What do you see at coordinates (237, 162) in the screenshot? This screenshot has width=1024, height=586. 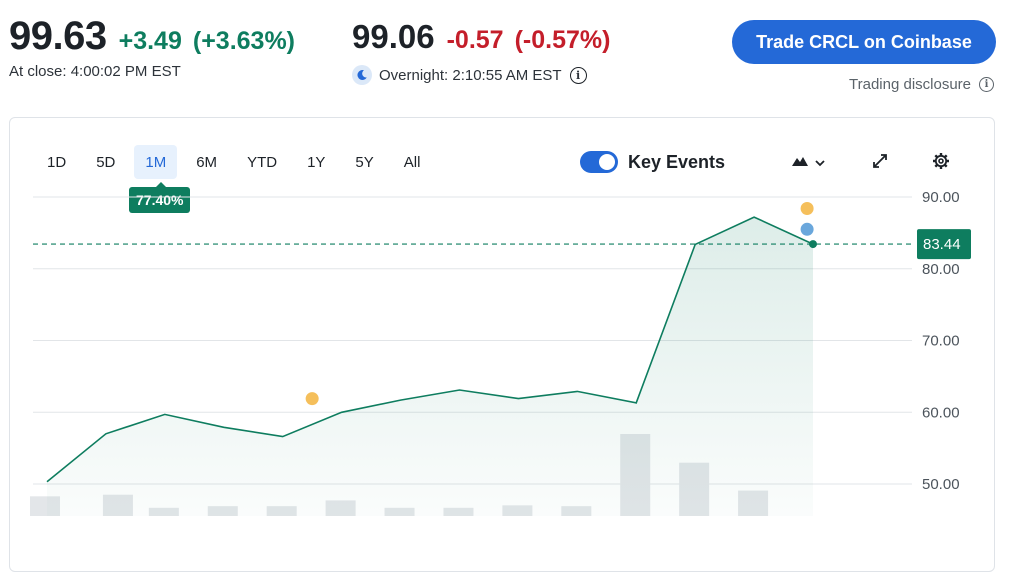 I see `range-selector: 1D 5D 1M 6M YTD 1Y 5Y All` at bounding box center [237, 162].